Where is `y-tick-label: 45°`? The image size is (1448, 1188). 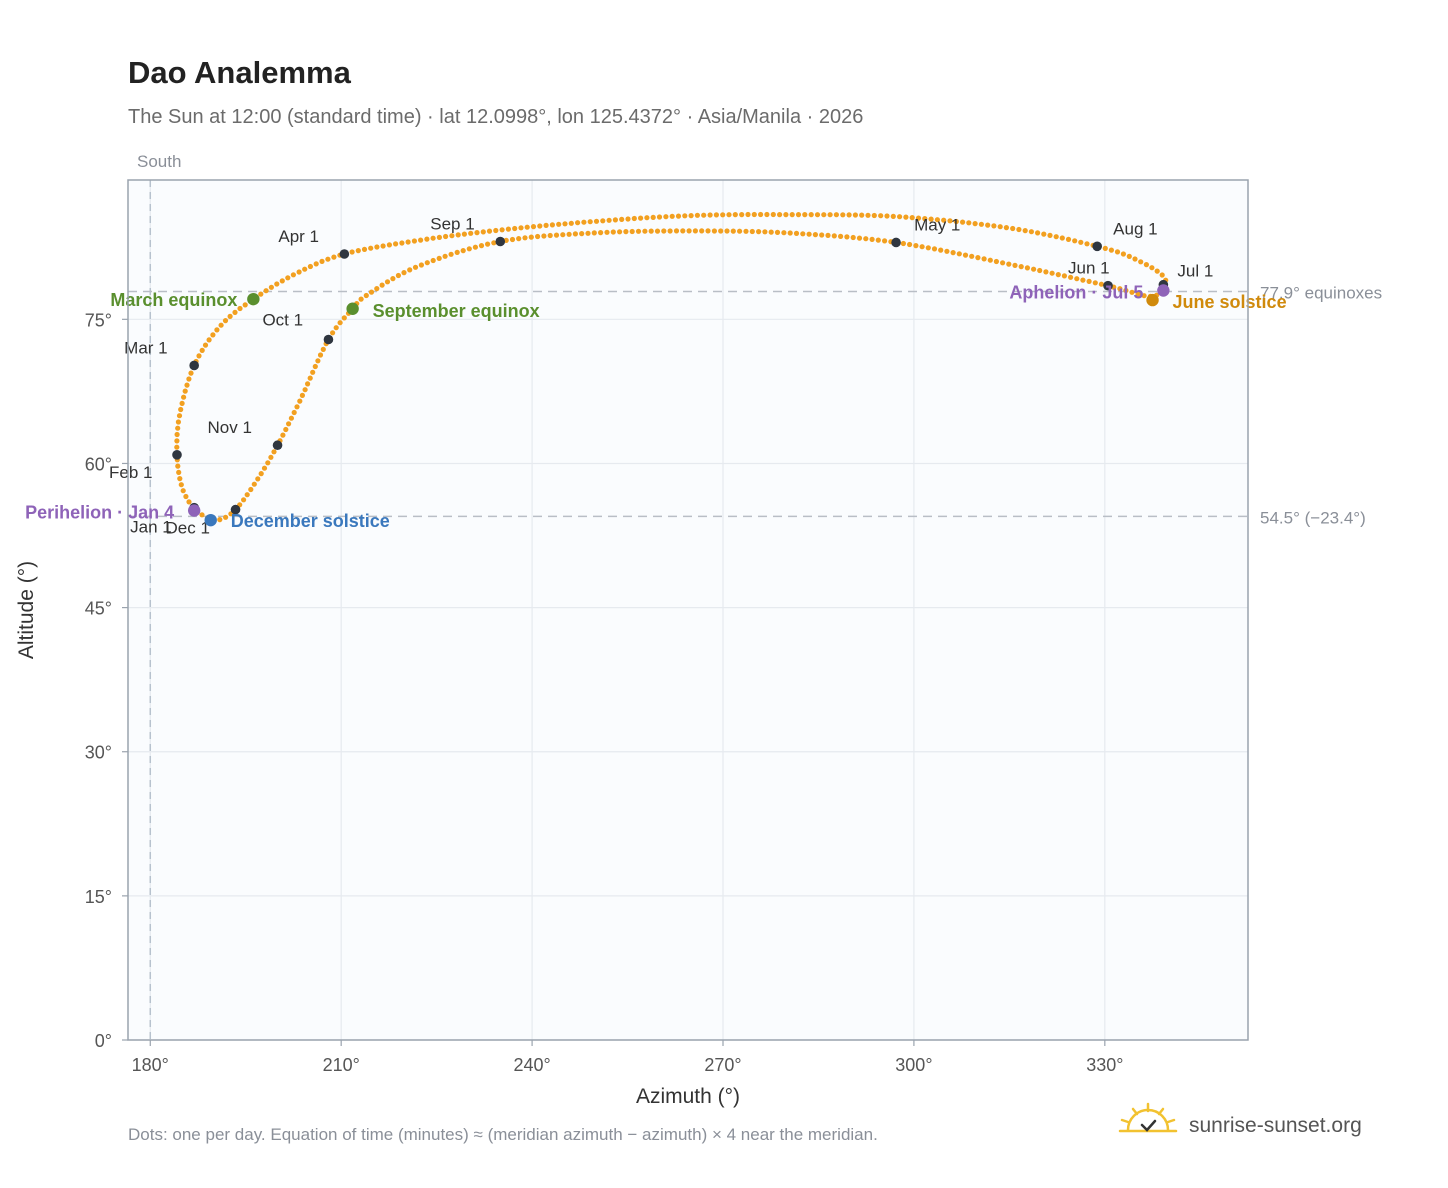 y-tick-label: 45° is located at coordinates (98, 609).